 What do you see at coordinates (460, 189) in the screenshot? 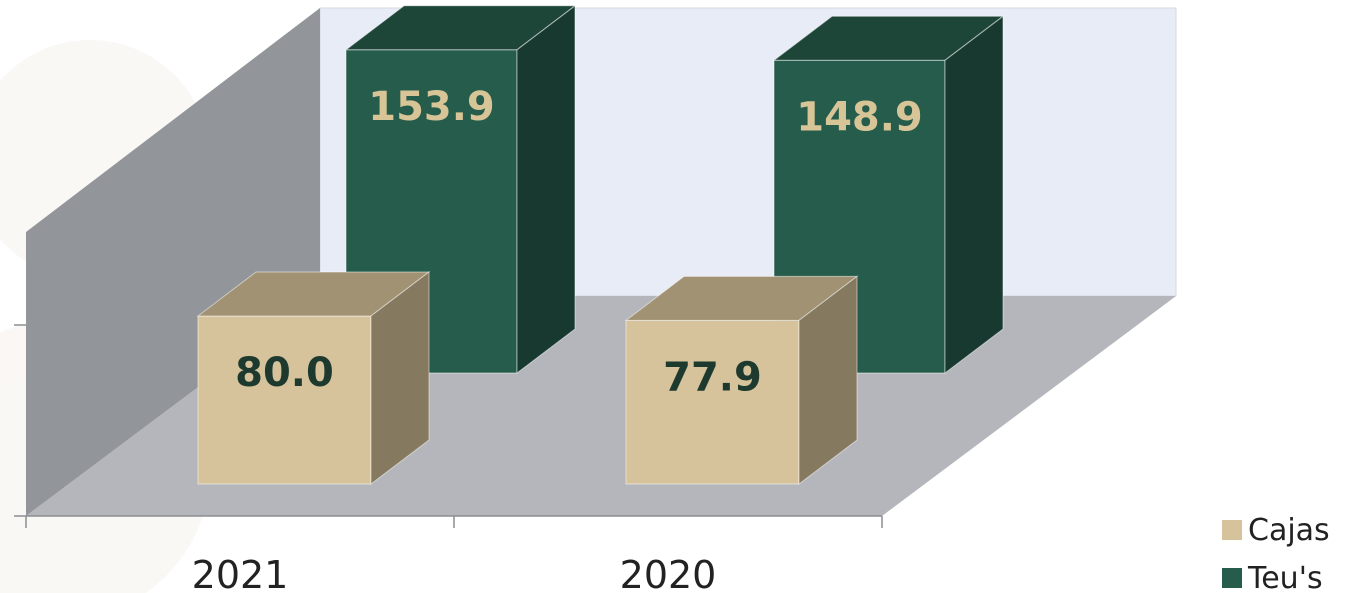
I see `bar-teus-2021: 153.9` at bounding box center [460, 189].